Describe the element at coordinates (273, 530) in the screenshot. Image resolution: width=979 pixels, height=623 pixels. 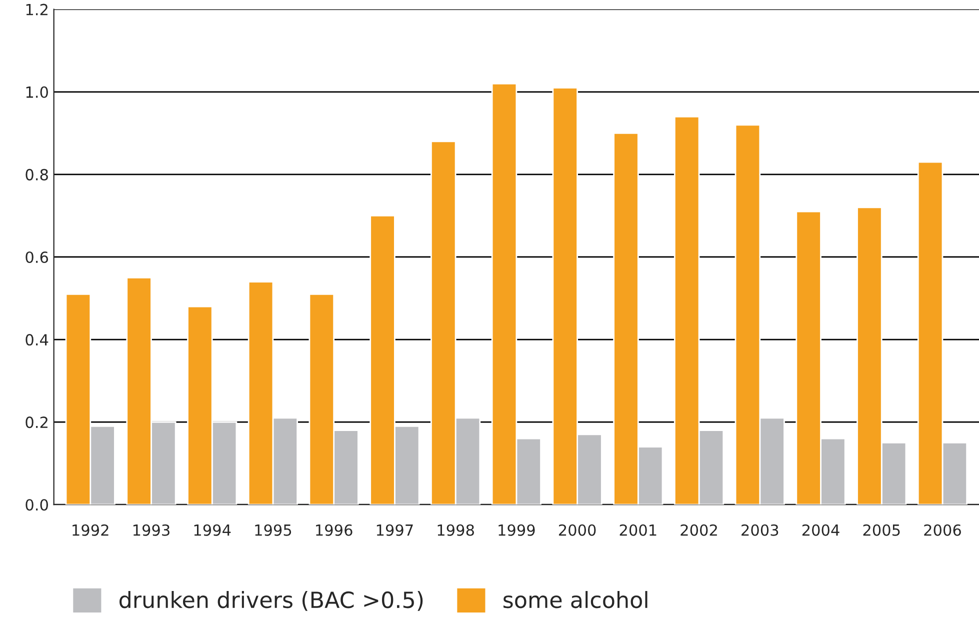
I see `x-tick-label: 1995` at that location.